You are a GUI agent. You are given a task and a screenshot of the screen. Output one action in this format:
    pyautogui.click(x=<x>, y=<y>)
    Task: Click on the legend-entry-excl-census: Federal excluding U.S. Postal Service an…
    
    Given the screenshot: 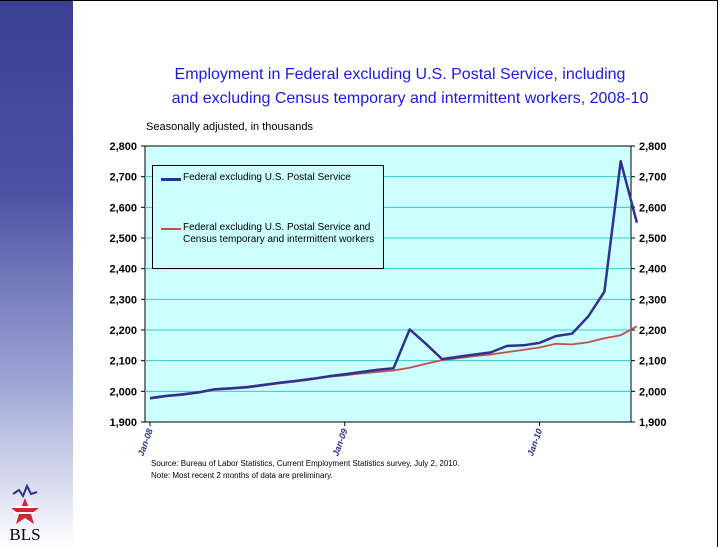 What is the action you would take?
    pyautogui.click(x=270, y=234)
    